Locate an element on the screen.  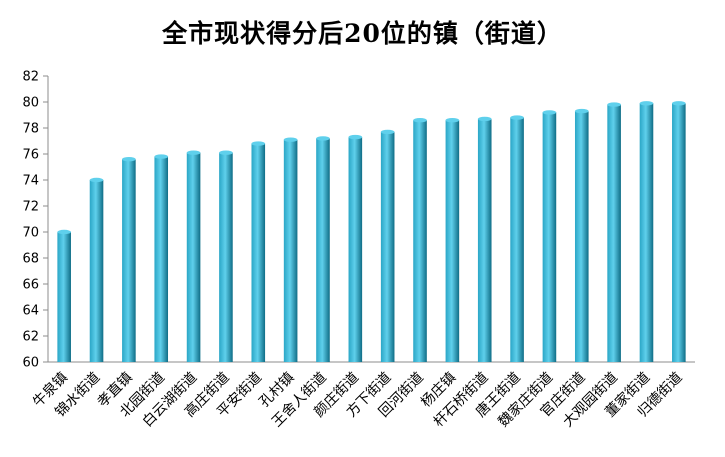
y-tick-label: 66 is located at coordinates (30, 285).